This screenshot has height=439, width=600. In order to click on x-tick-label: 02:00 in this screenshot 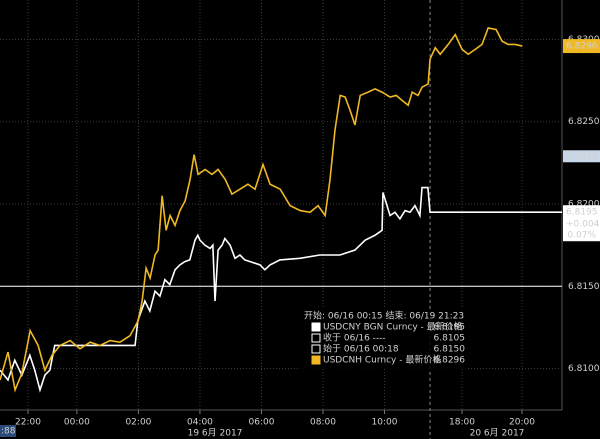, I will do `click(138, 423)`.